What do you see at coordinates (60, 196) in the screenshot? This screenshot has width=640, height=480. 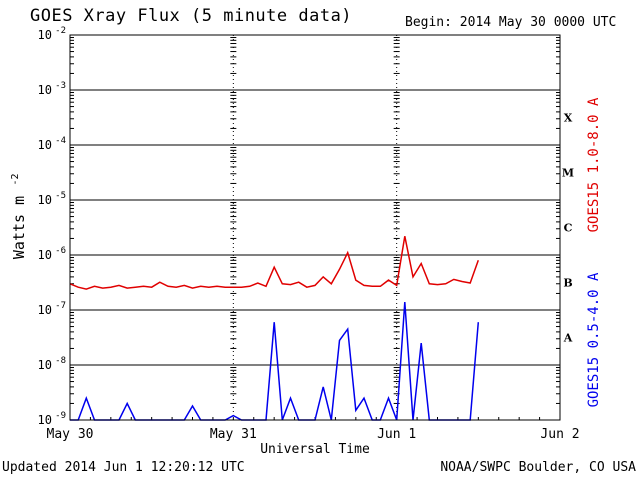 I see `y-tick-exponent: -5` at bounding box center [60, 196].